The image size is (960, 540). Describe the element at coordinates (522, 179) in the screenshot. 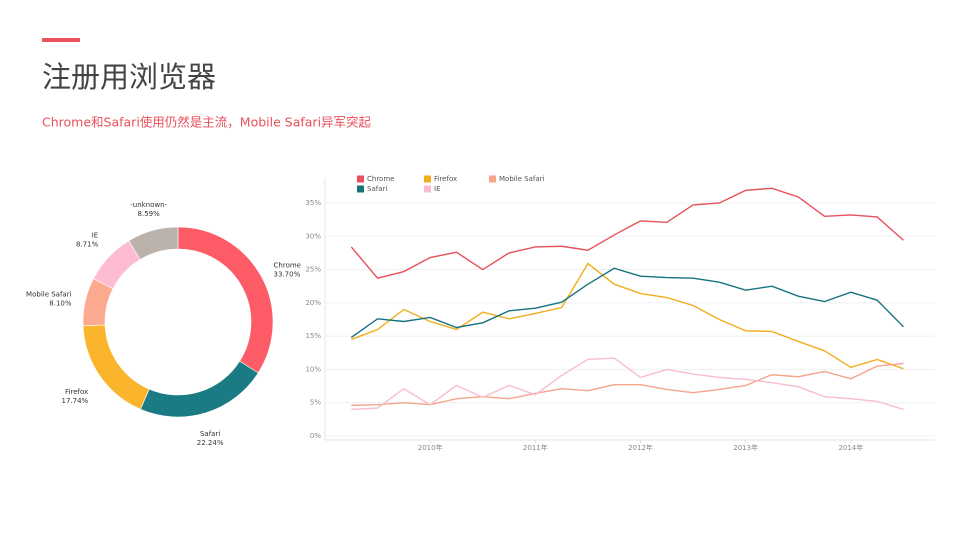

I see `legend-label: Mobile Safari` at that location.